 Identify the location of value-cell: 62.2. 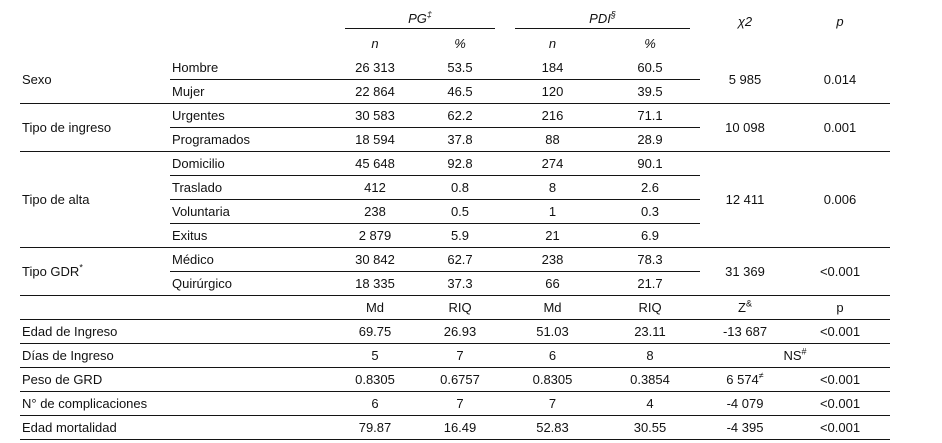
(460, 115).